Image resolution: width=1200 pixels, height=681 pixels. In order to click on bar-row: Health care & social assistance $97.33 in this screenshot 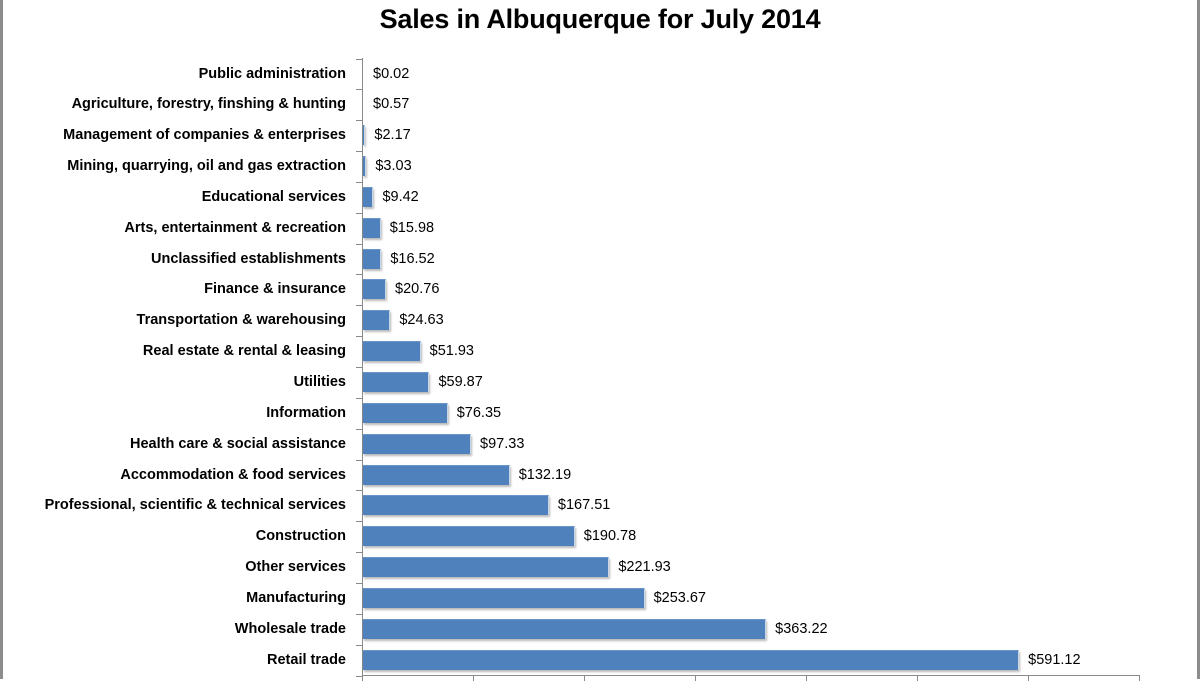, I will do `click(600, 444)`.